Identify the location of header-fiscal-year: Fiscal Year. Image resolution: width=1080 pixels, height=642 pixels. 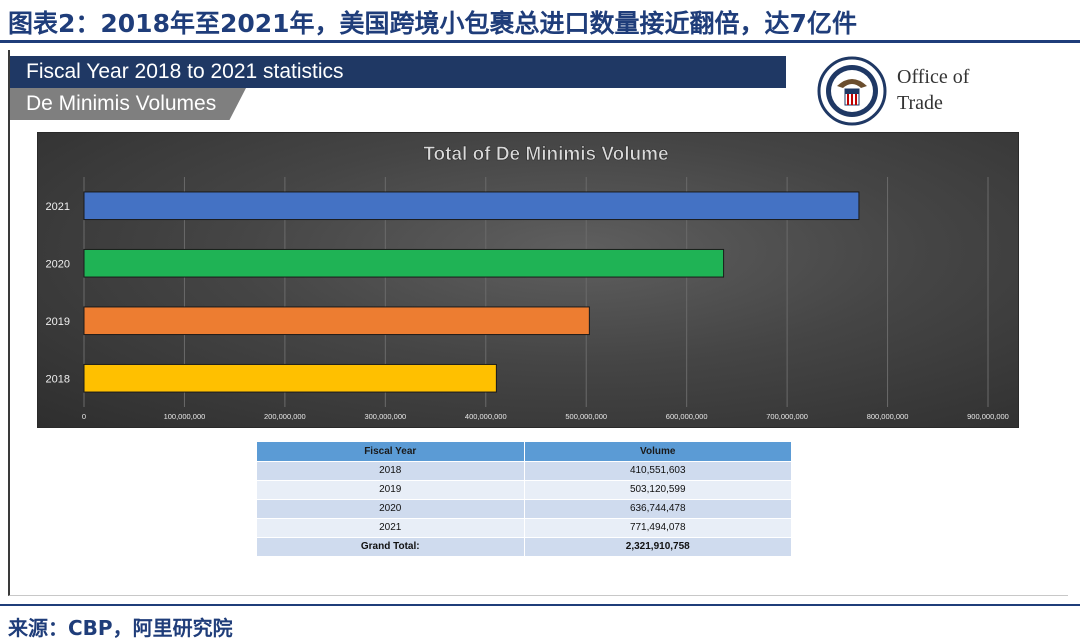
(391, 451).